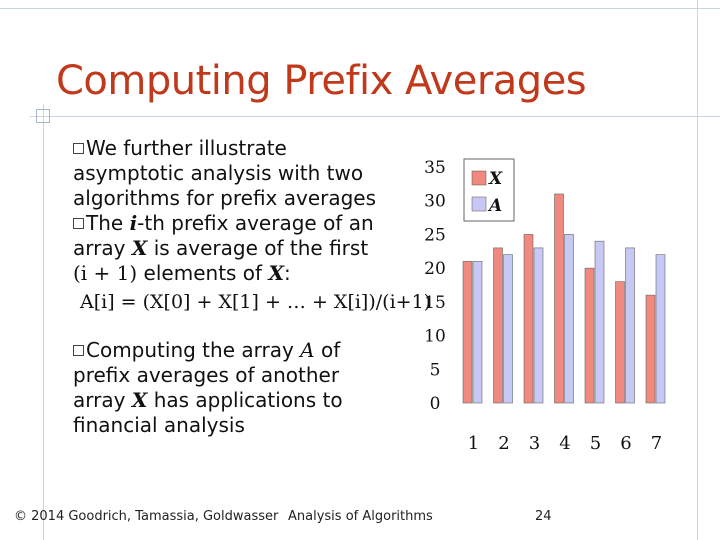 The height and width of the screenshot is (540, 720). What do you see at coordinates (435, 286) in the screenshot?
I see `y-axis-ticks: 0 5 10 15 20 25 30 35` at bounding box center [435, 286].